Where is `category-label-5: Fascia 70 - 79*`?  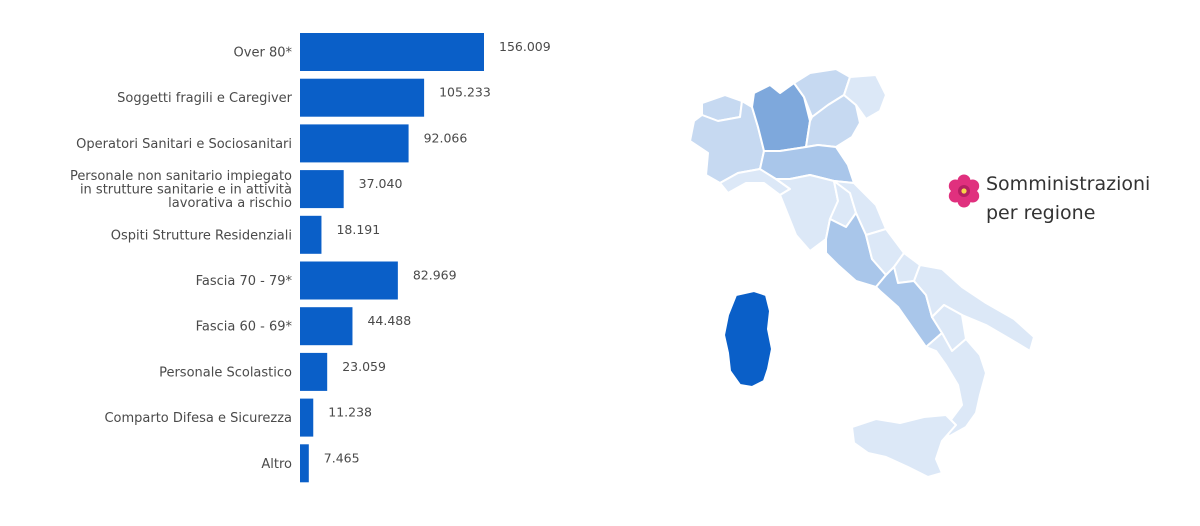
category-label-5: Fascia 70 - 79* is located at coordinates (244, 281).